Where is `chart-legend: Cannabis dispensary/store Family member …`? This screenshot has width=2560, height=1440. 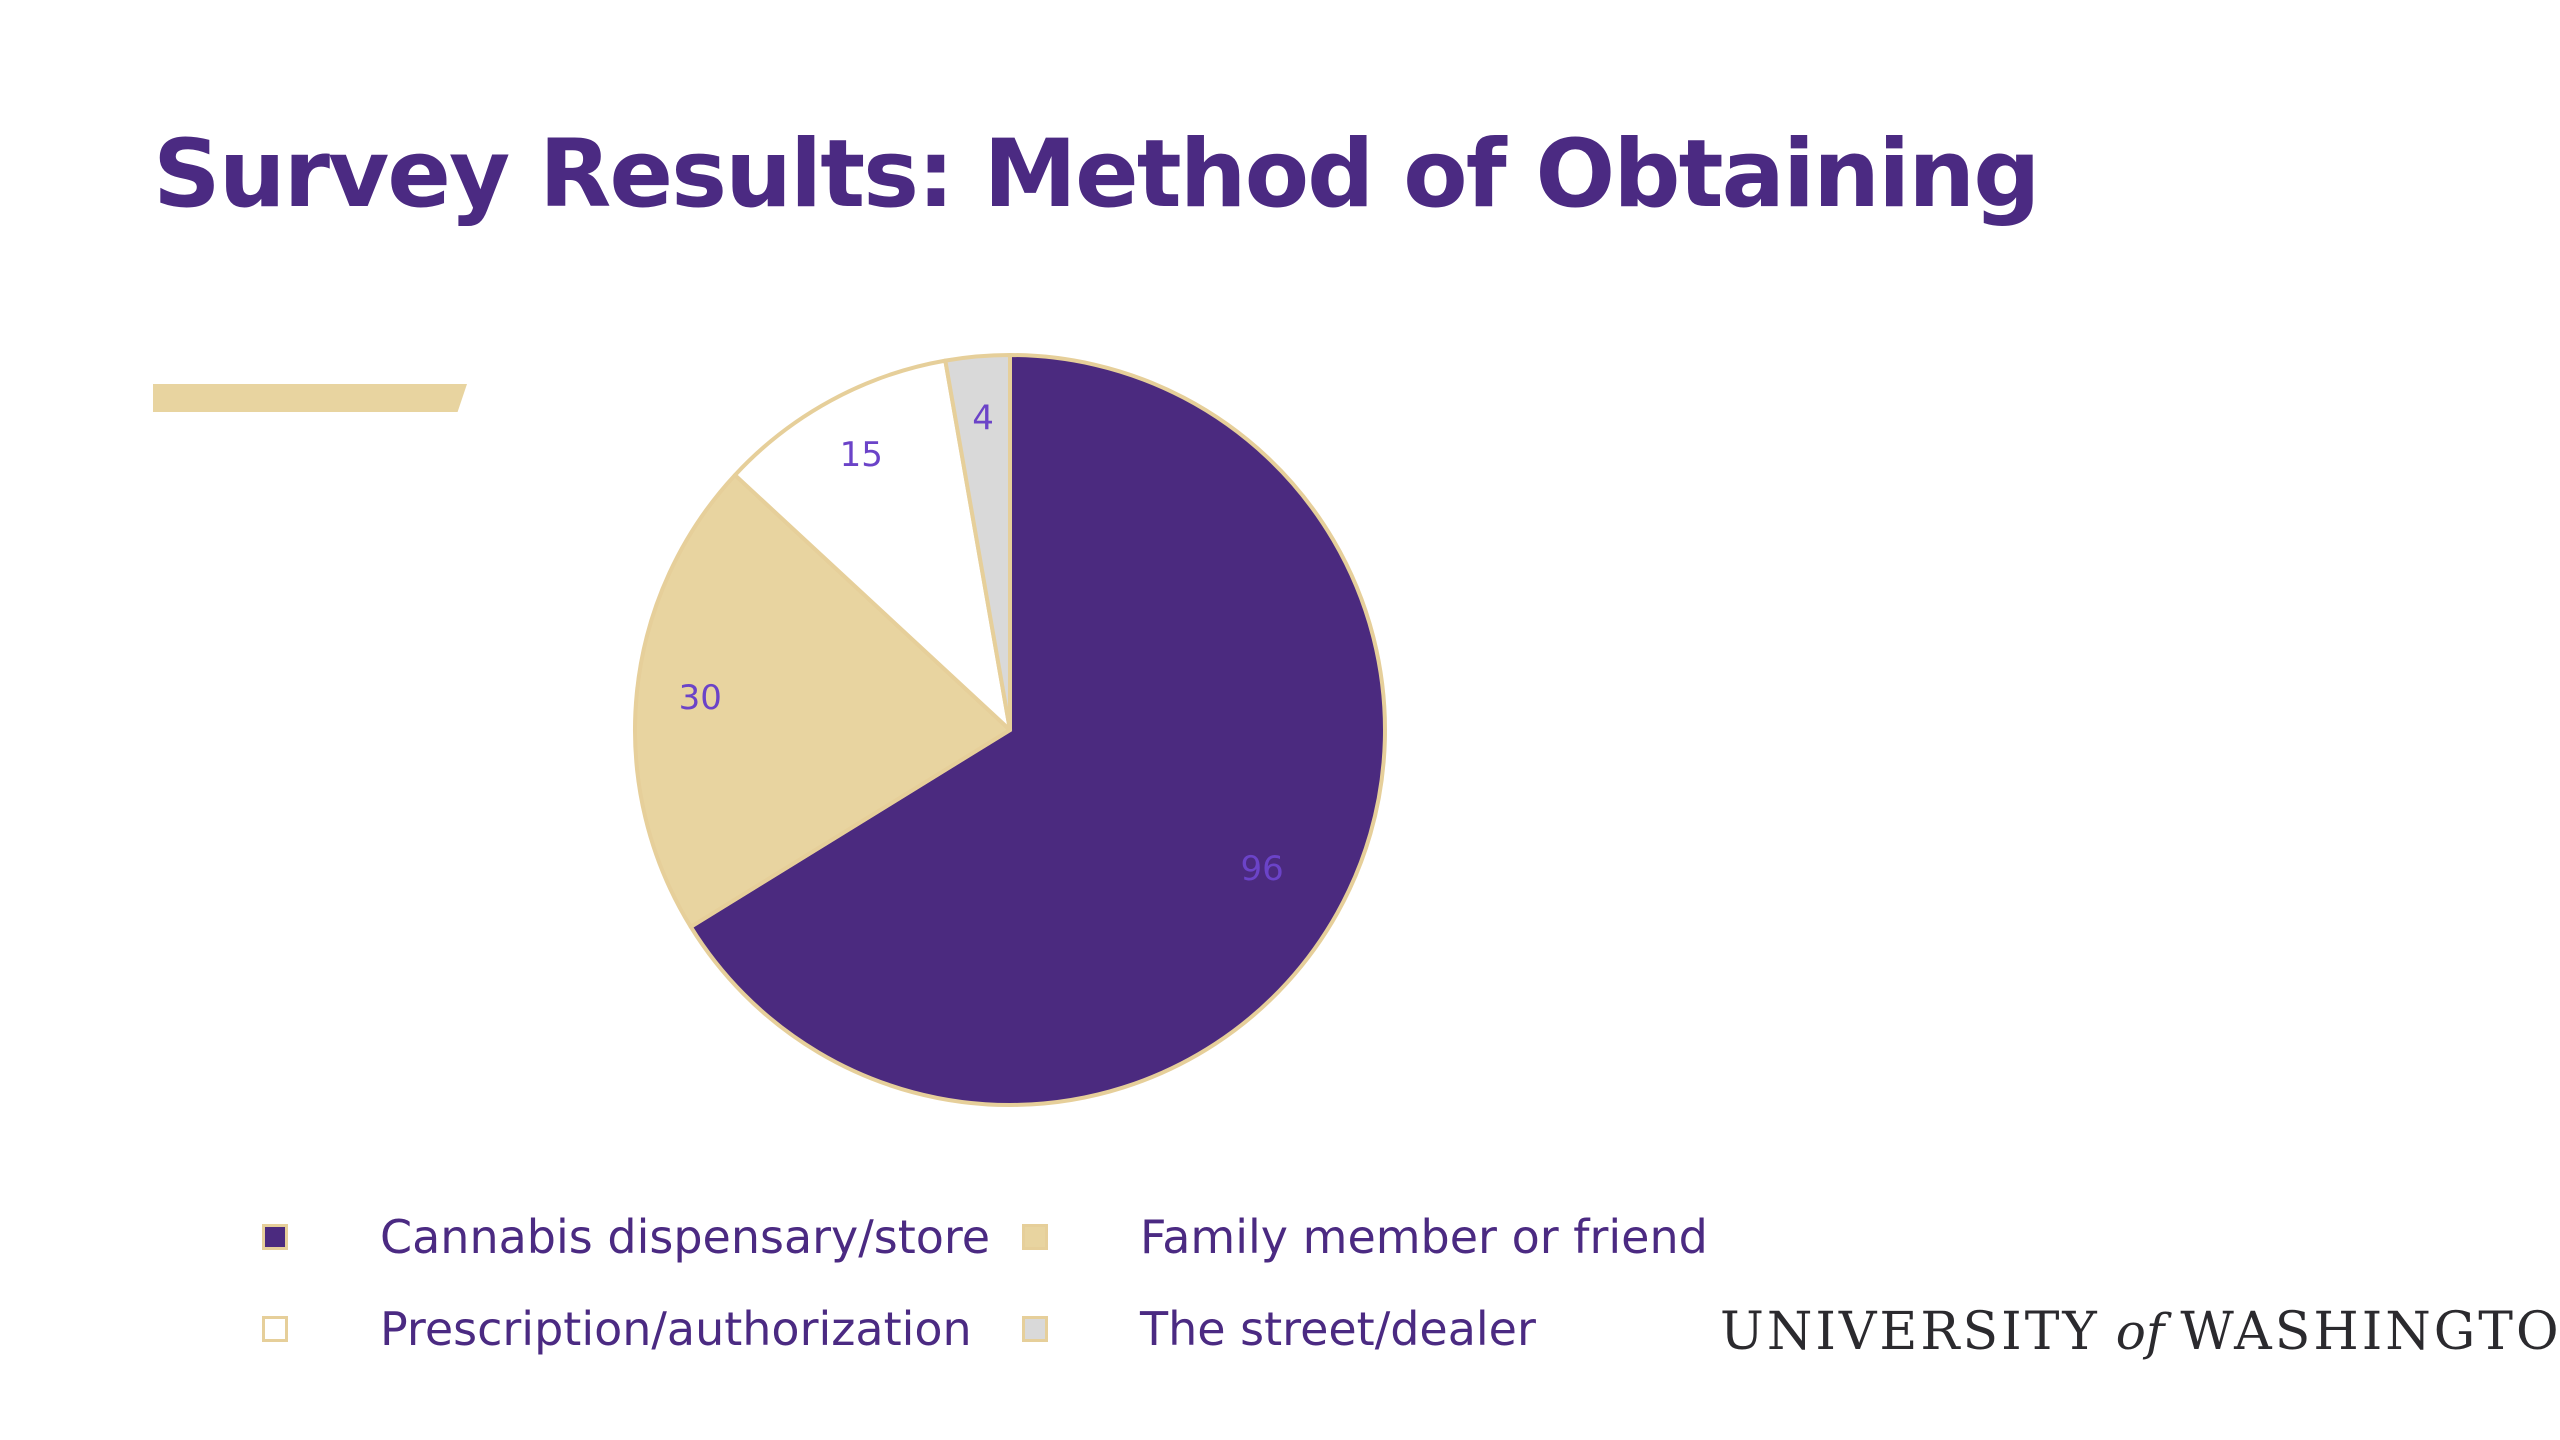 chart-legend: Cannabis dispensary/store Family member … is located at coordinates (1012, 1310).